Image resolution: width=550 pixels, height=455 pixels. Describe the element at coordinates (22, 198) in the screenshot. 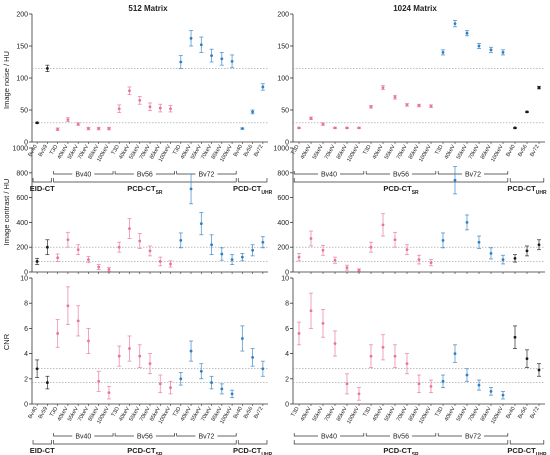

I see `y-tick-label: 600` at that location.